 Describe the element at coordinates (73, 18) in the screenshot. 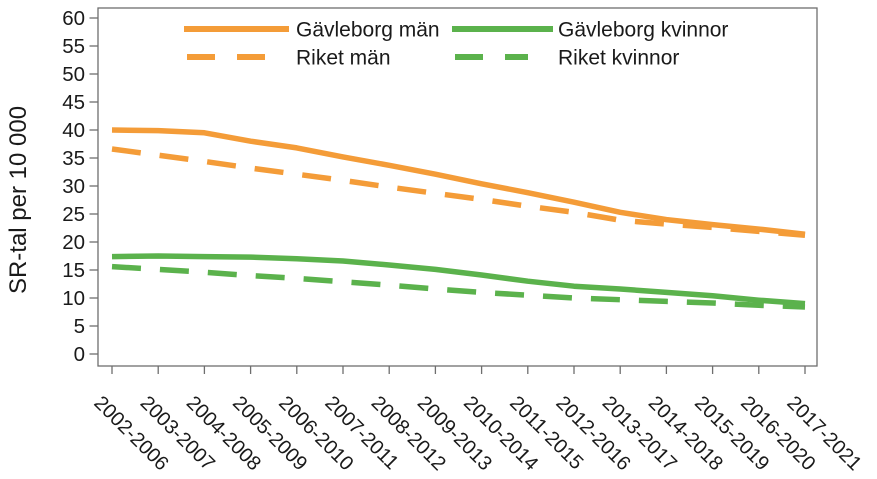

I see `y-tick-label: 60` at that location.